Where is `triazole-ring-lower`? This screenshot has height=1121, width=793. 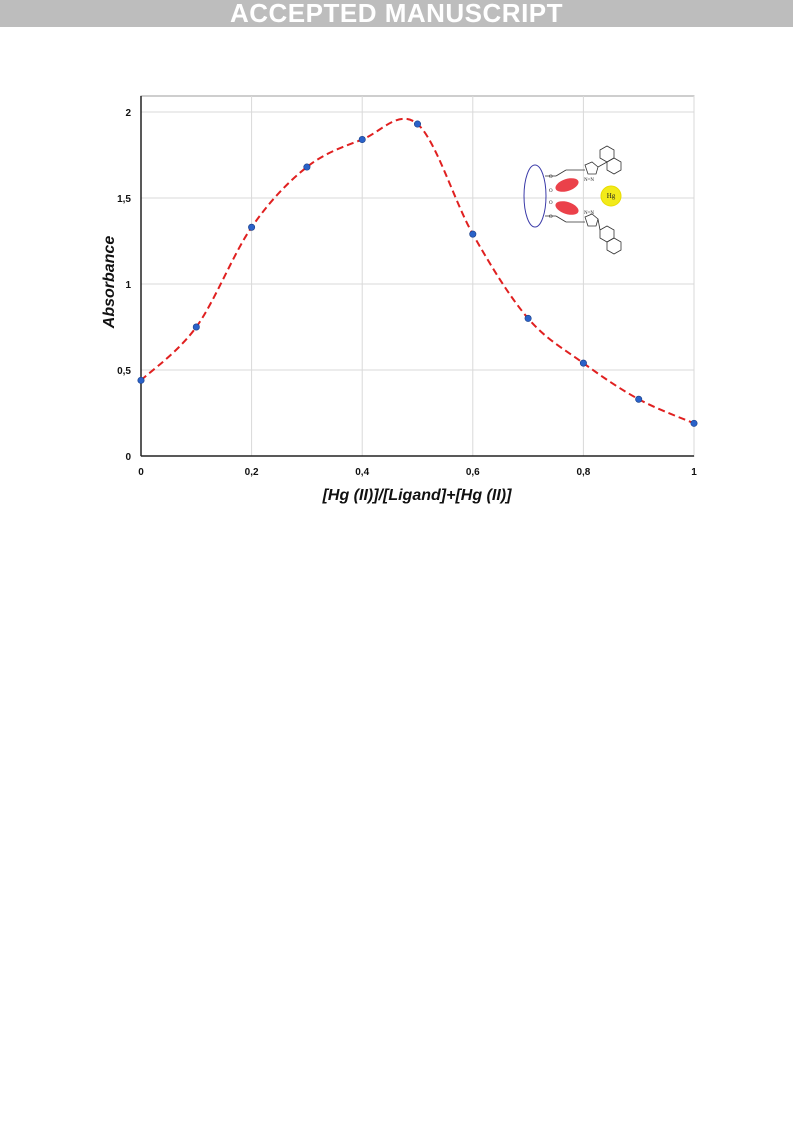 triazole-ring-lower is located at coordinates (591, 220).